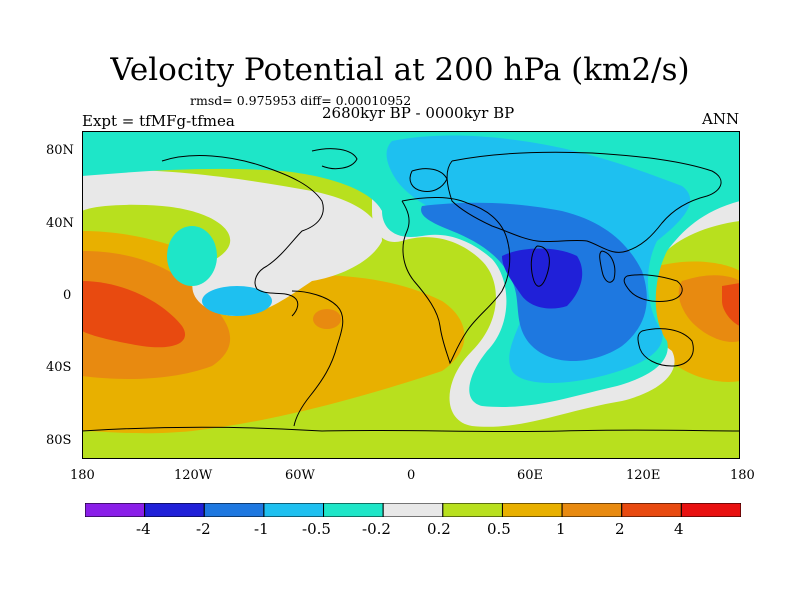 The image size is (800, 600). What do you see at coordinates (316, 529) in the screenshot?
I see `colorbar-label: -0.5` at bounding box center [316, 529].